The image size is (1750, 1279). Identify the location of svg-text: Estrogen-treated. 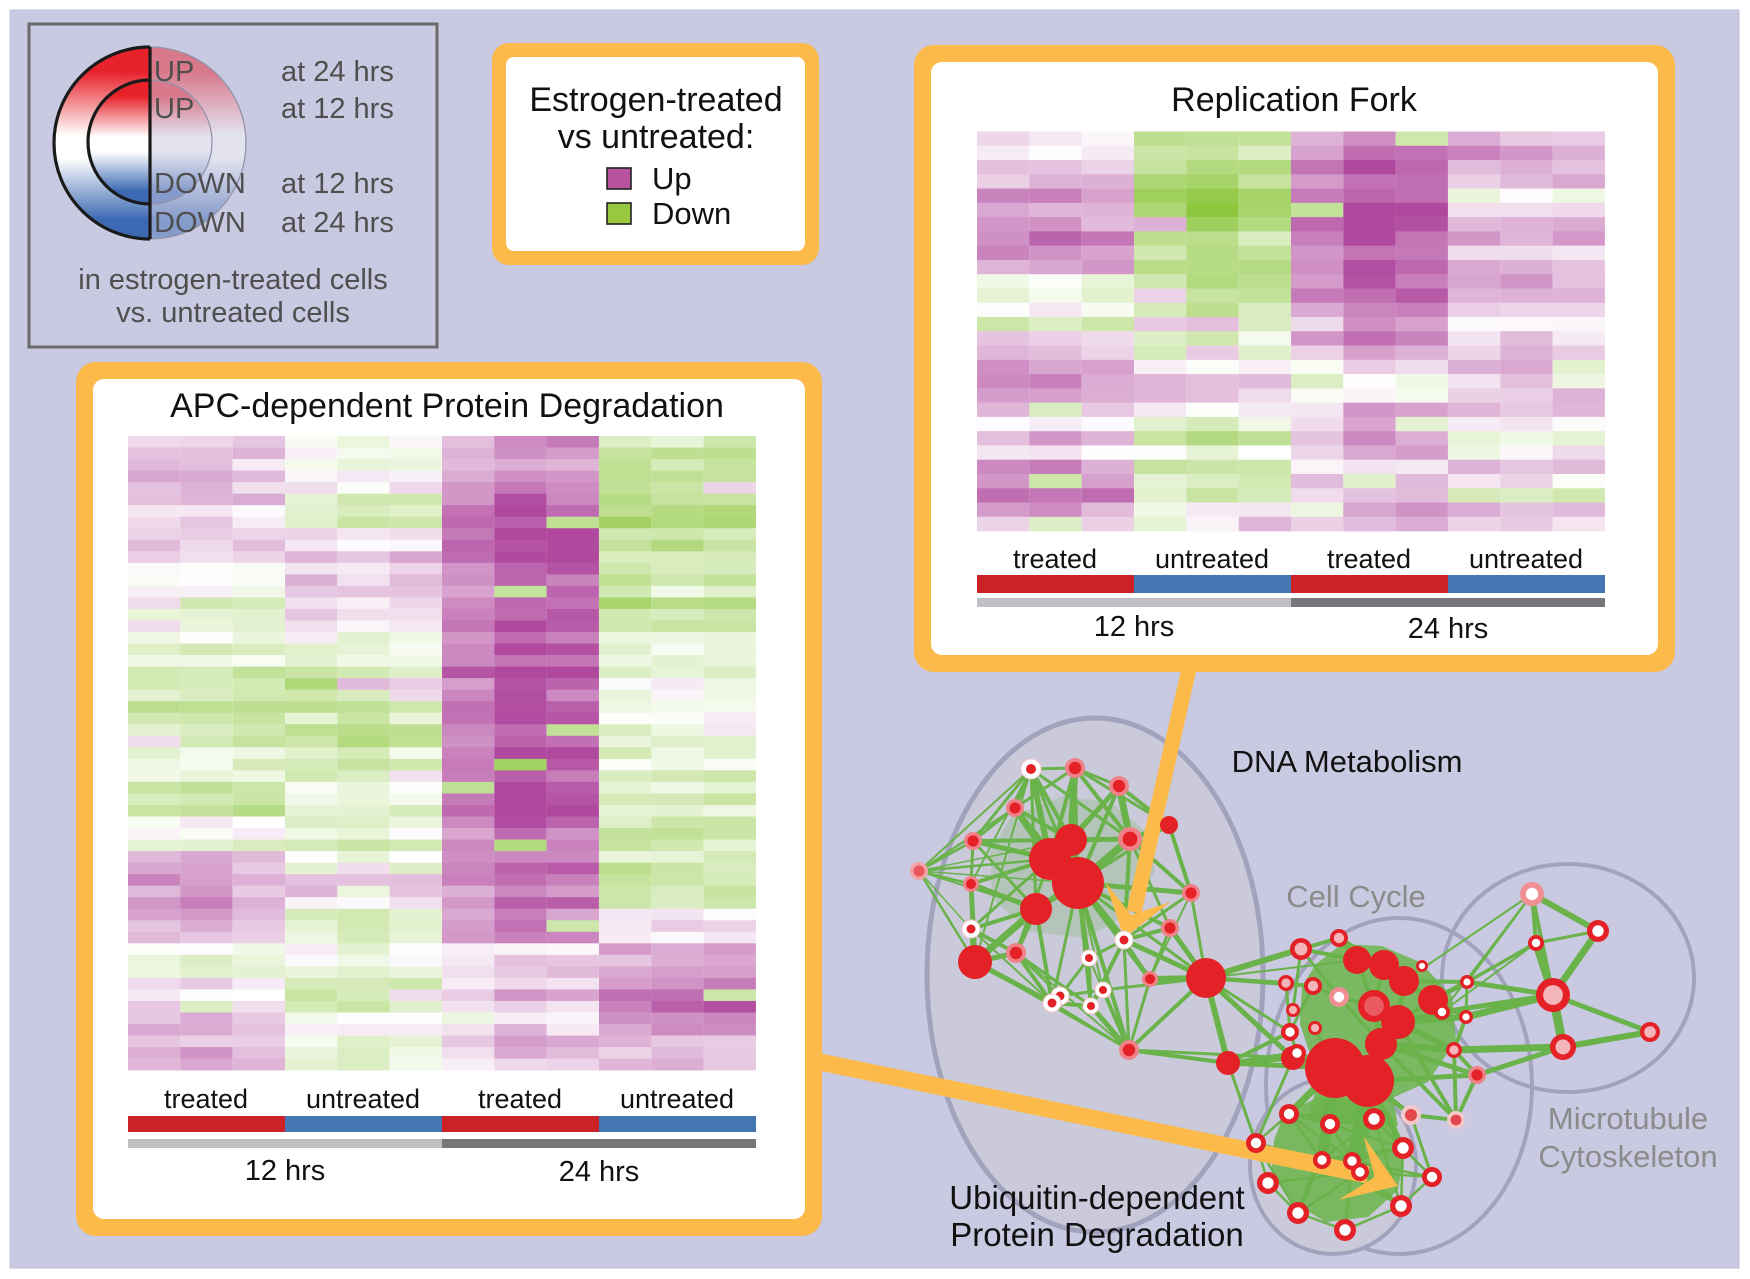
(655, 100).